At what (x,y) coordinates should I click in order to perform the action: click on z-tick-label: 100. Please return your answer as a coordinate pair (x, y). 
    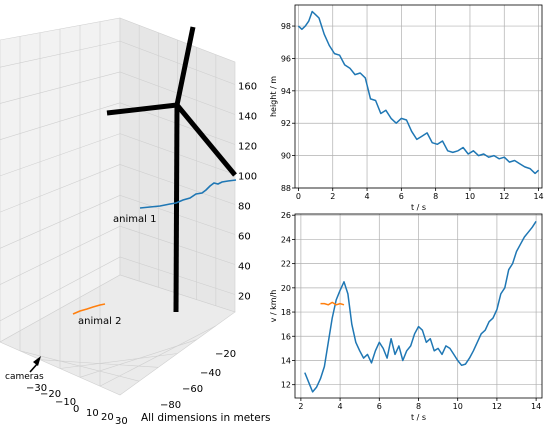
    Looking at the image, I should click on (247, 177).